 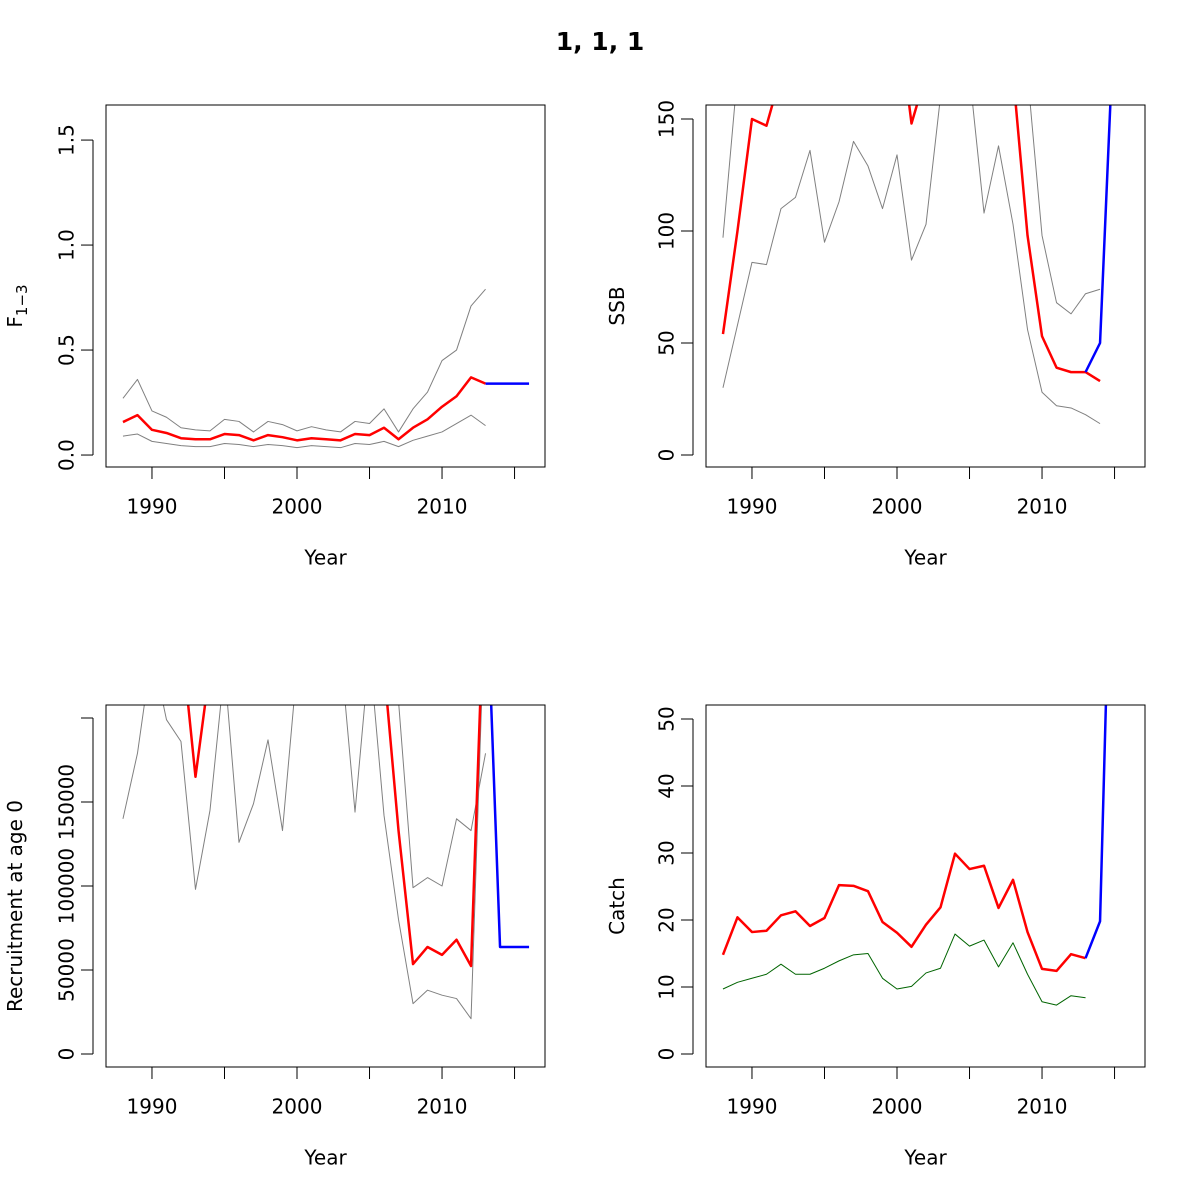 I want to click on y-axis-label: Catch, so click(x=617, y=906).